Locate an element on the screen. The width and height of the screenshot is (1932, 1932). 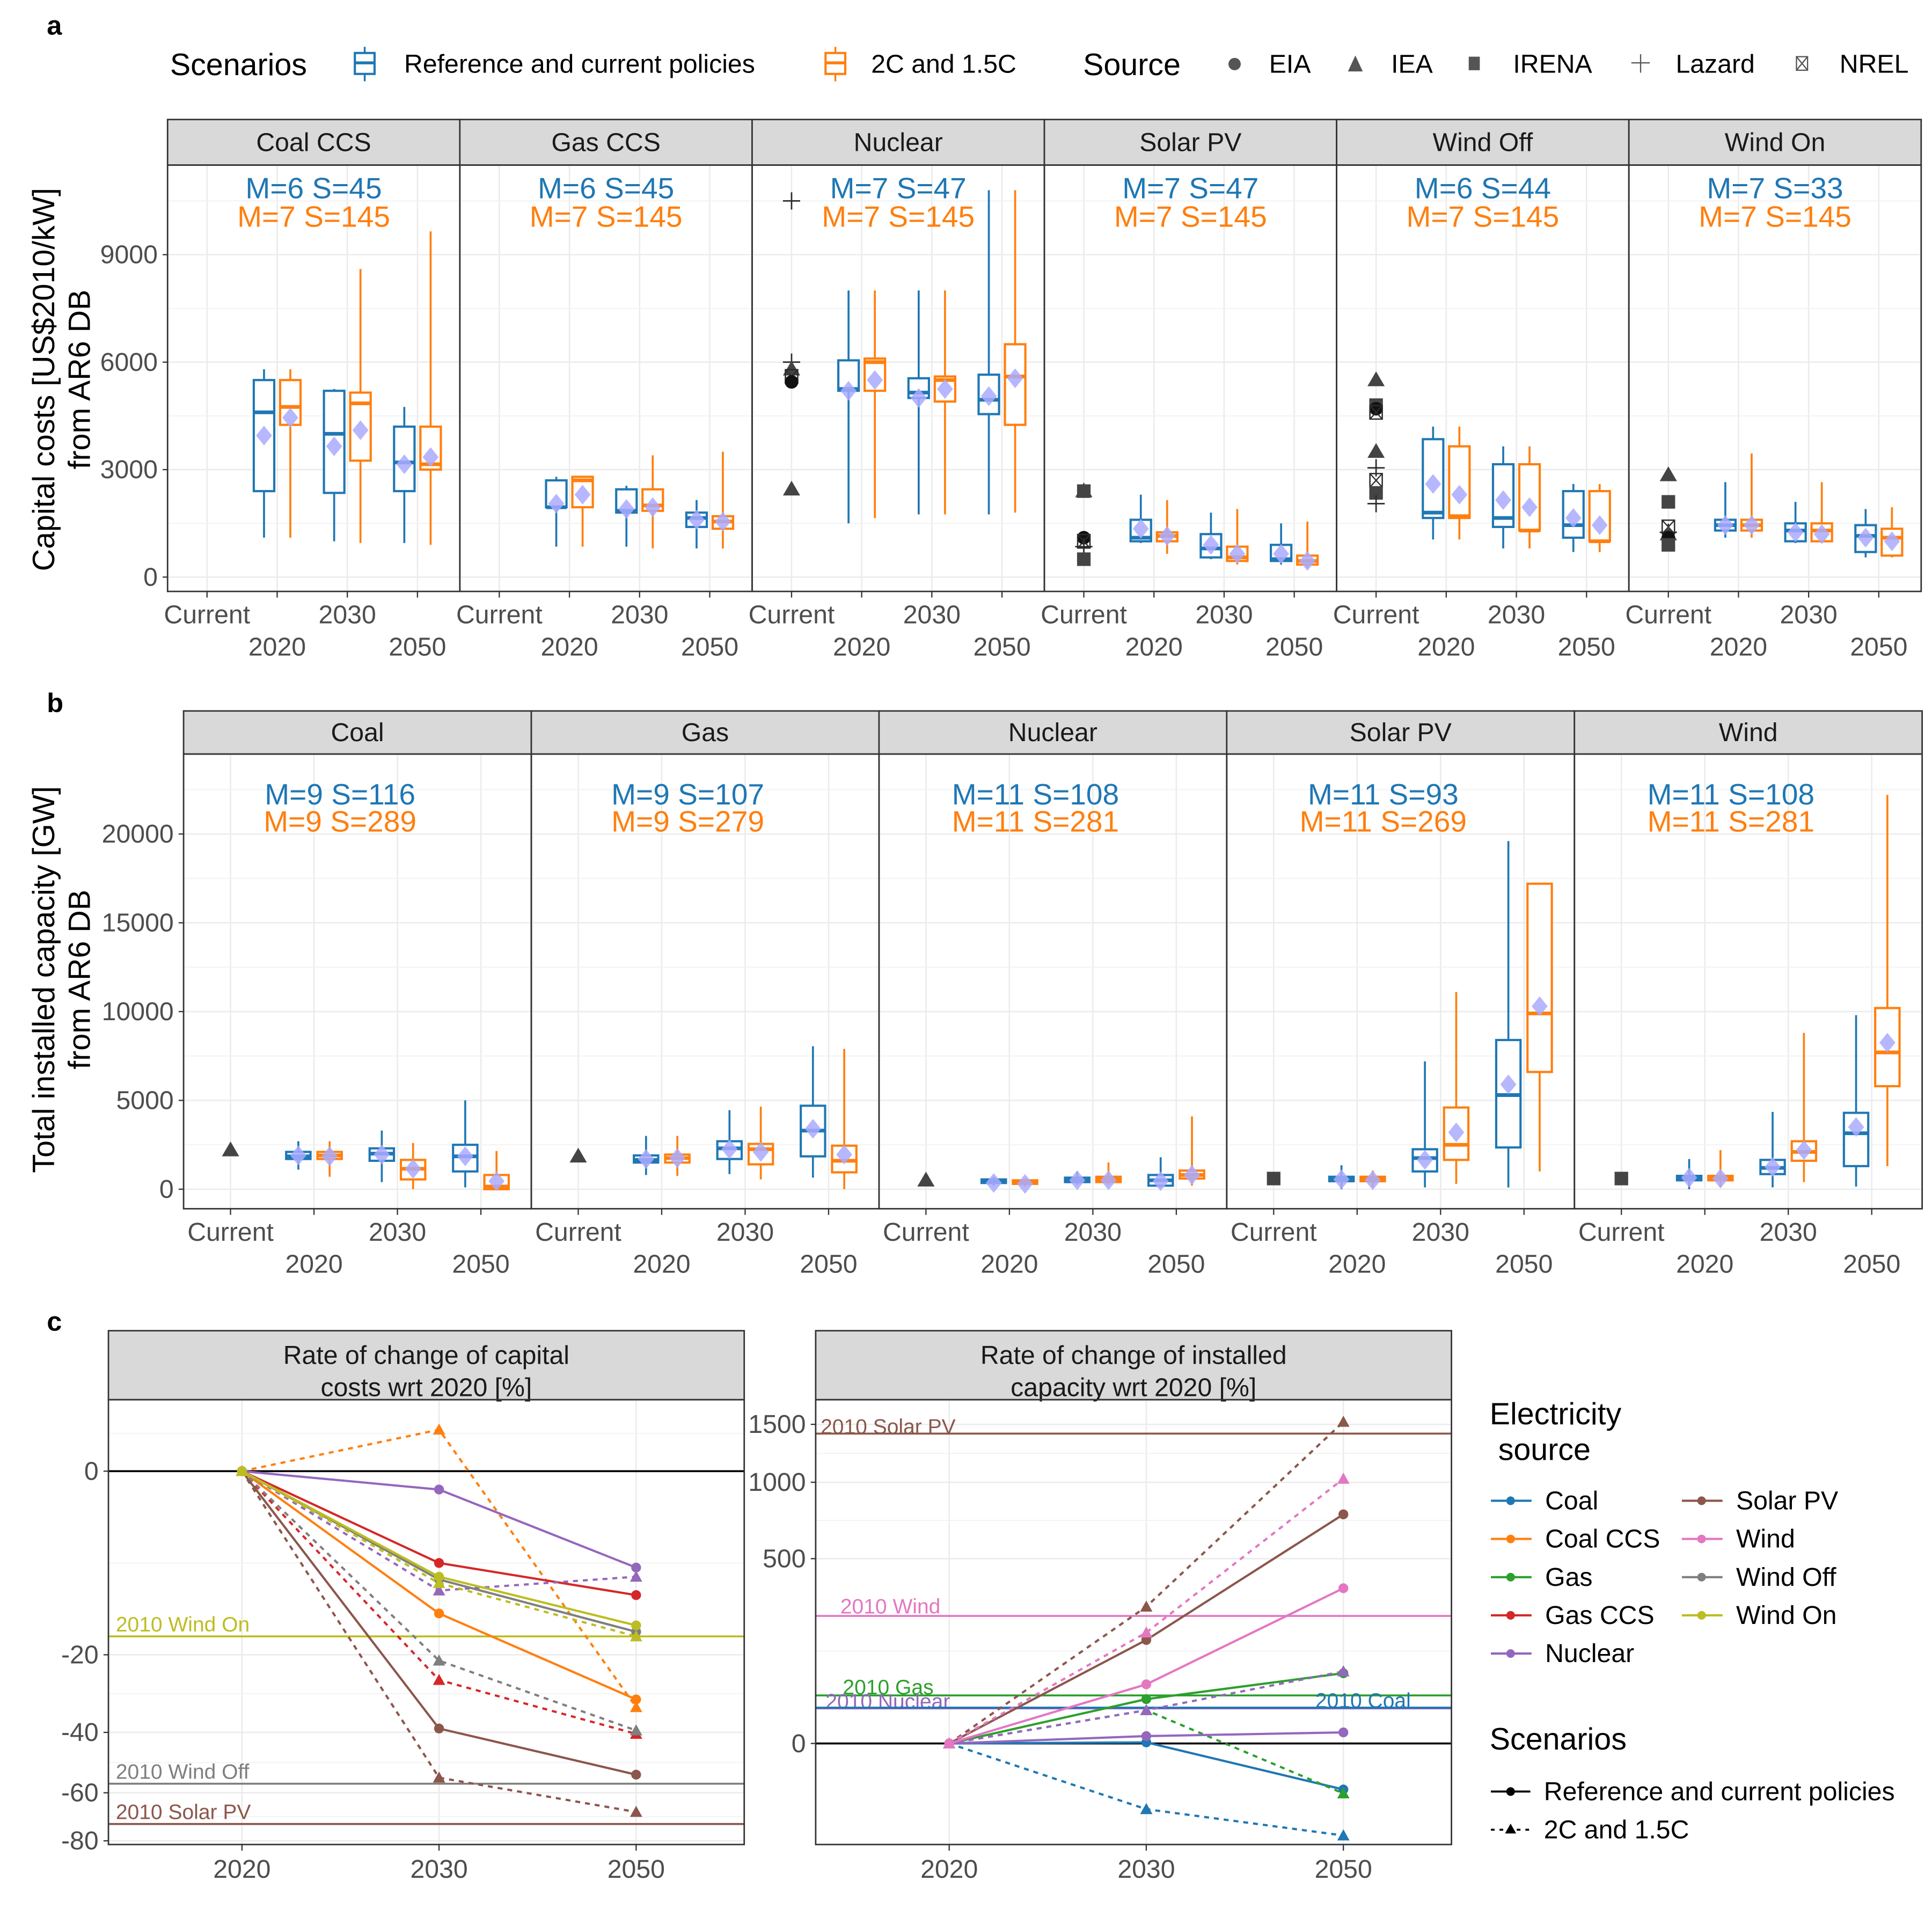
iea-triangle-icon is located at coordinates (1355, 63).